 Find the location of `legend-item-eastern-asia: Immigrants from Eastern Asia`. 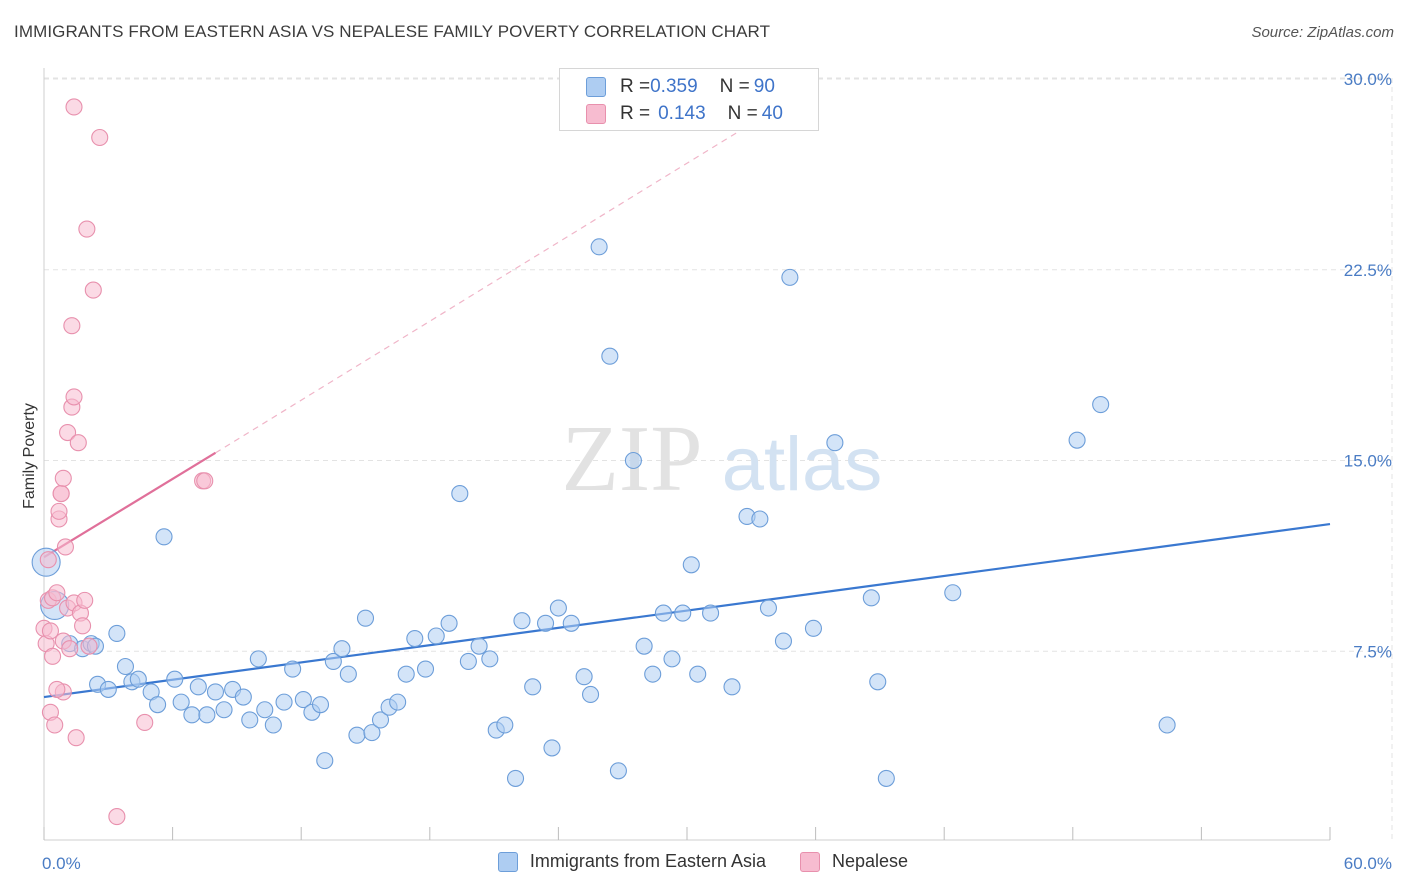

legend-item-eastern-asia: Immigrants from Eastern Asia is located at coordinates (631, 861).